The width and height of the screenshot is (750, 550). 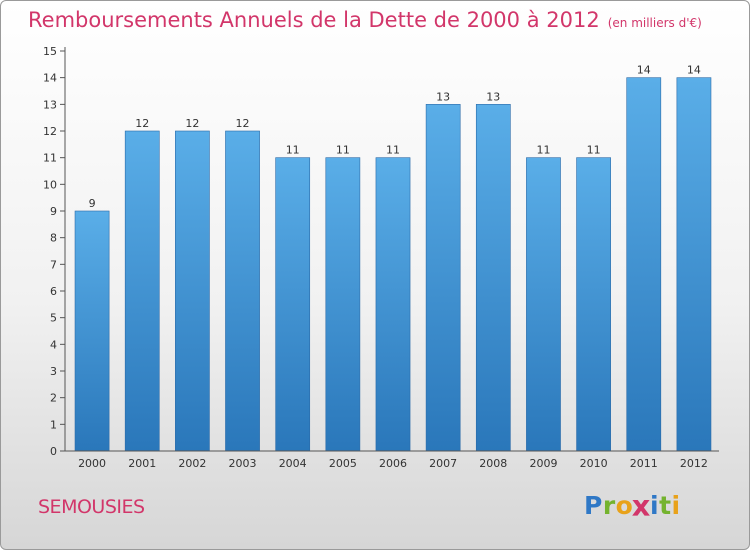 I want to click on brand-logo-letter: P, so click(x=593, y=505).